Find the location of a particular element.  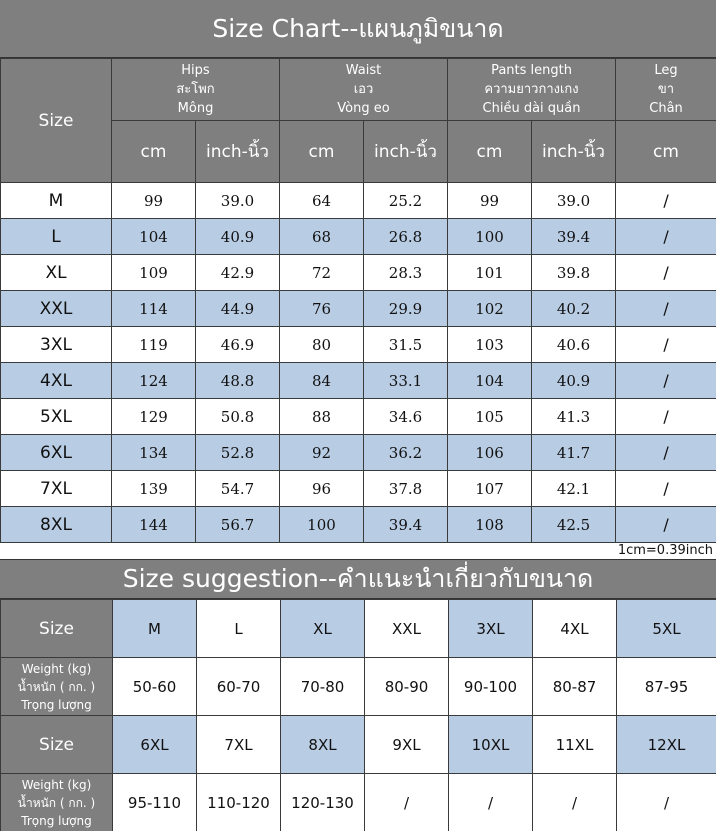

measurement-cell: 105 is located at coordinates (490, 416).